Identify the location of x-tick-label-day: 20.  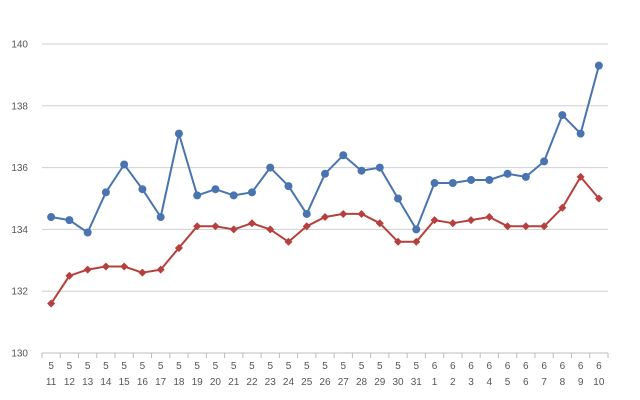
(216, 382).